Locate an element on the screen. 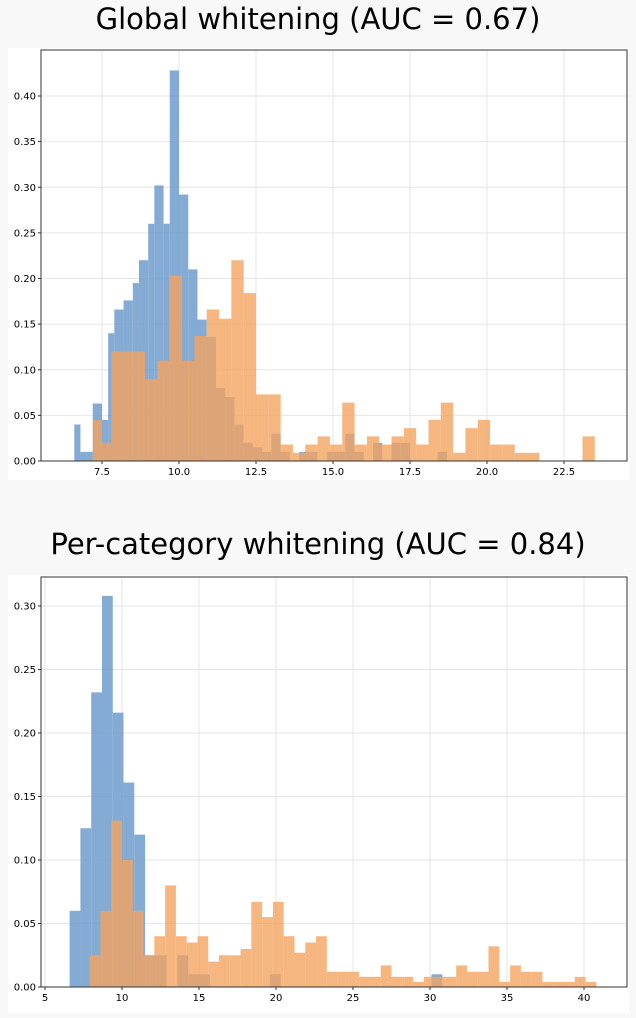  y-tick-label: 0.35 is located at coordinates (25, 142).